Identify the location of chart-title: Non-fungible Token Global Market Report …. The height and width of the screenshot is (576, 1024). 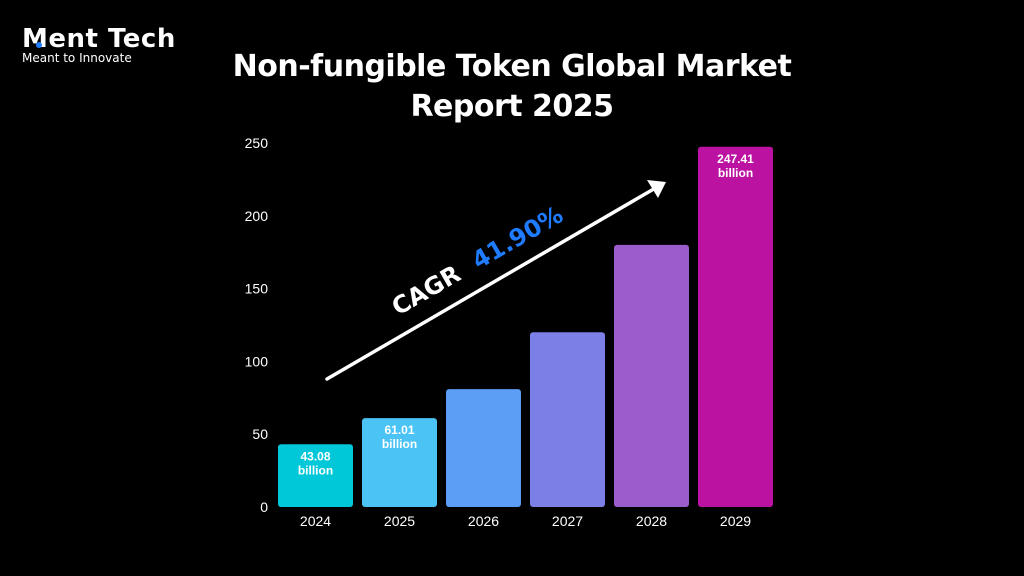
(512, 86).